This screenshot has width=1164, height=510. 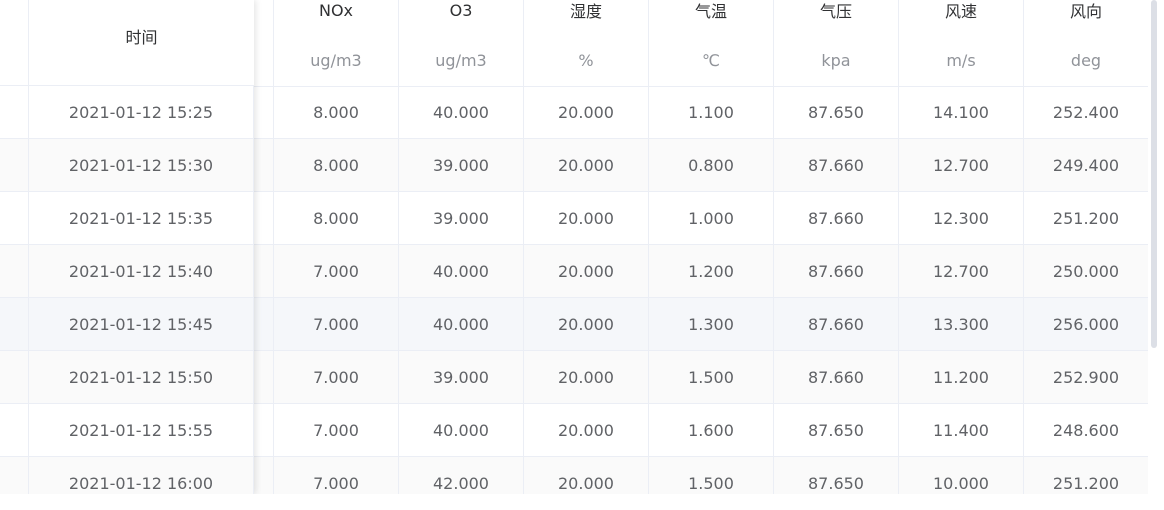 What do you see at coordinates (961, 17) in the screenshot?
I see `column-header-5: 风速` at bounding box center [961, 17].